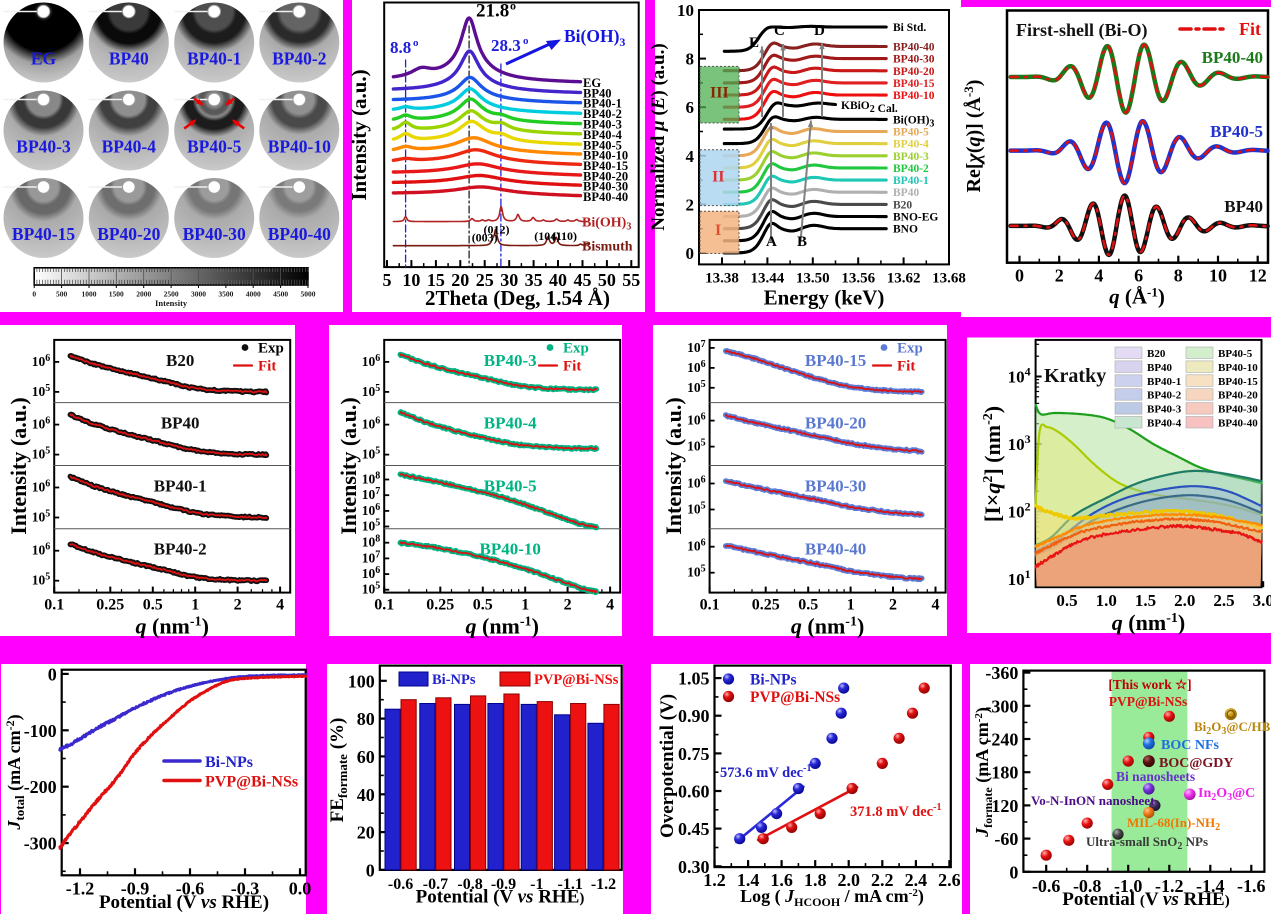  What do you see at coordinates (400, 47) in the screenshot?
I see `svg-text: 8.8` at bounding box center [400, 47].